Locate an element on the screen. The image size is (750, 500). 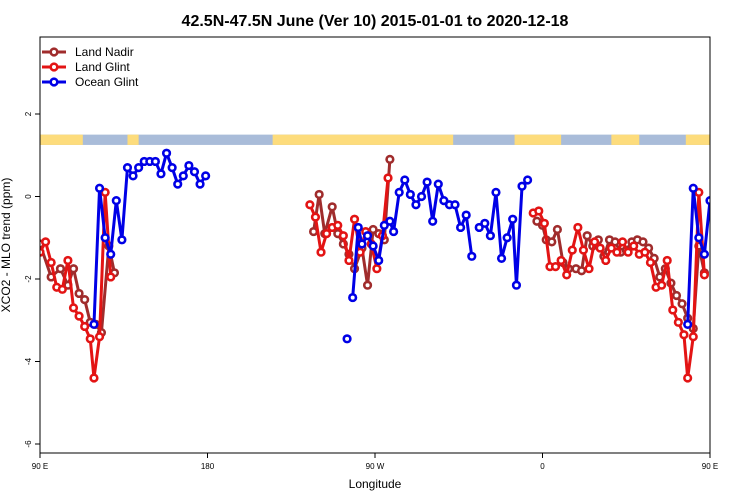
legend-label: Ocean Glint is located at coordinates (107, 82).